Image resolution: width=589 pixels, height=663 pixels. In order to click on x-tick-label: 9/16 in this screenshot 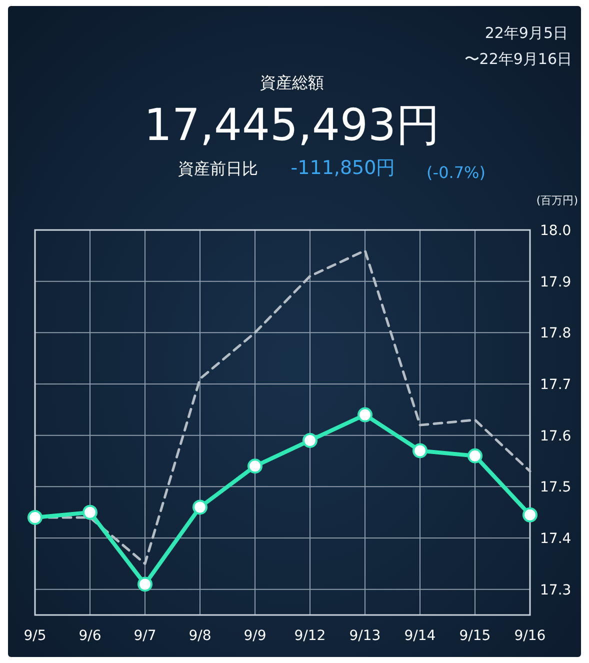, I will do `click(530, 636)`.